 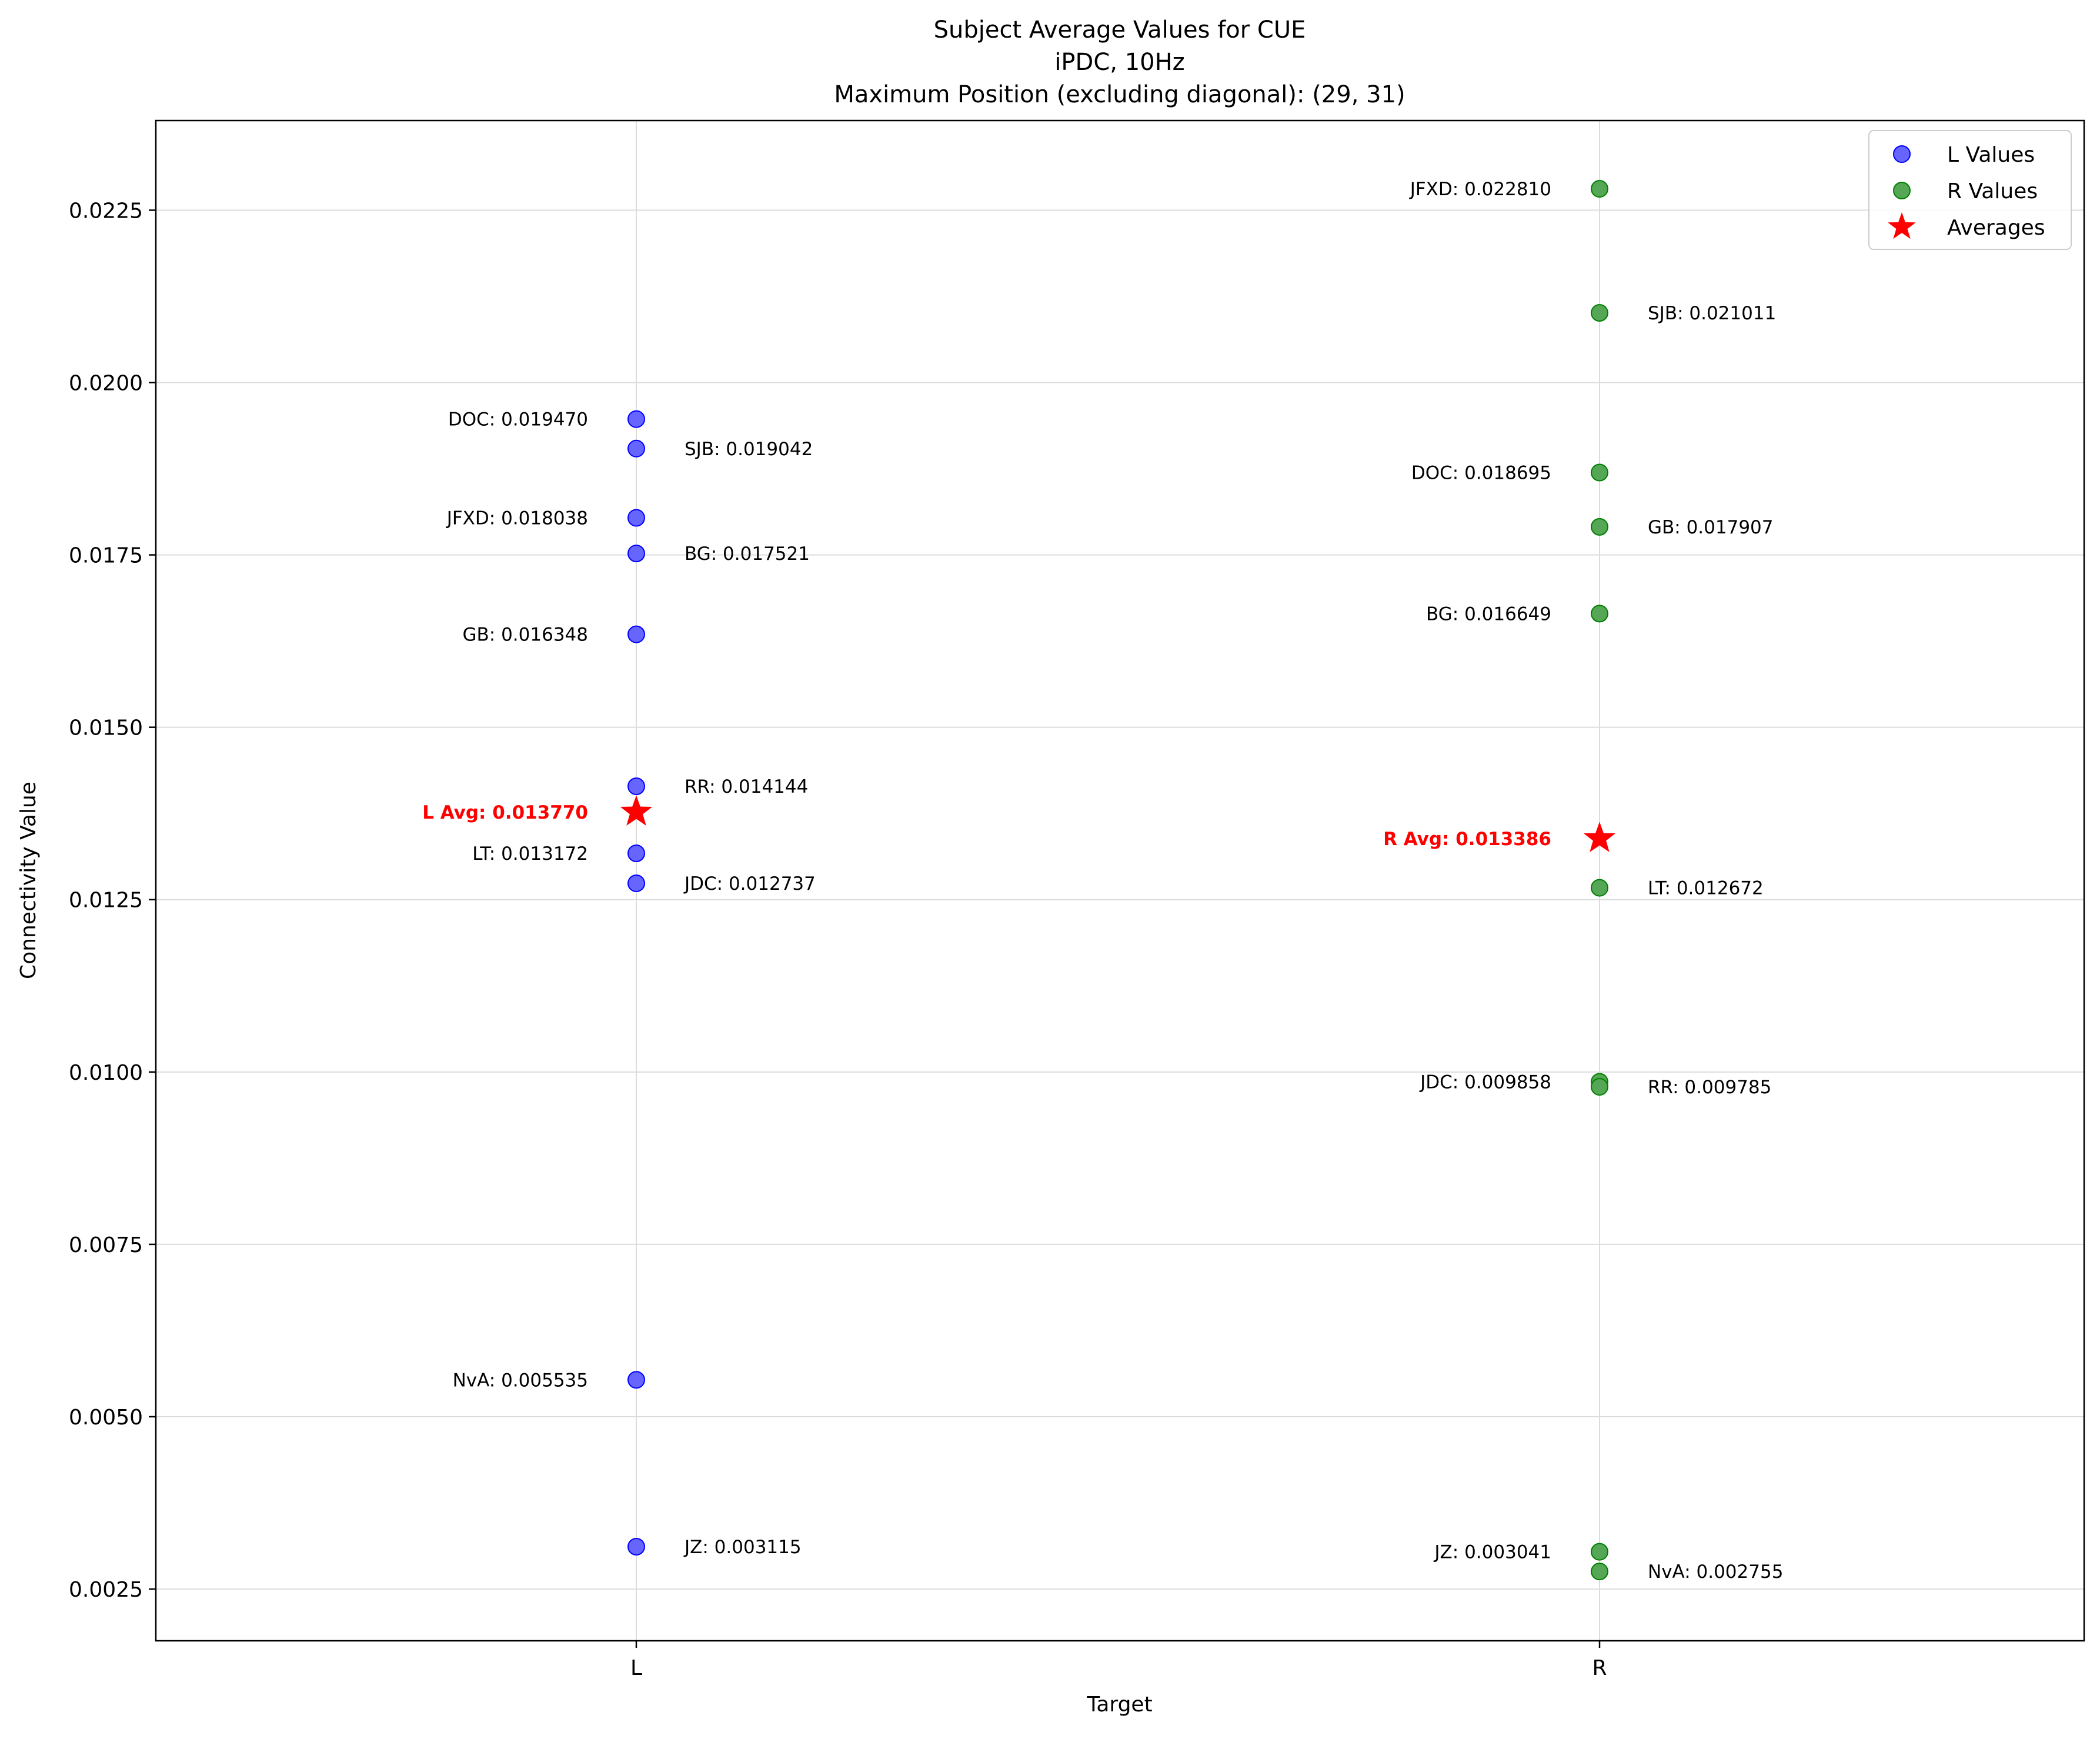 What do you see at coordinates (1119, 1705) in the screenshot?
I see `x-axis-label: Target` at bounding box center [1119, 1705].